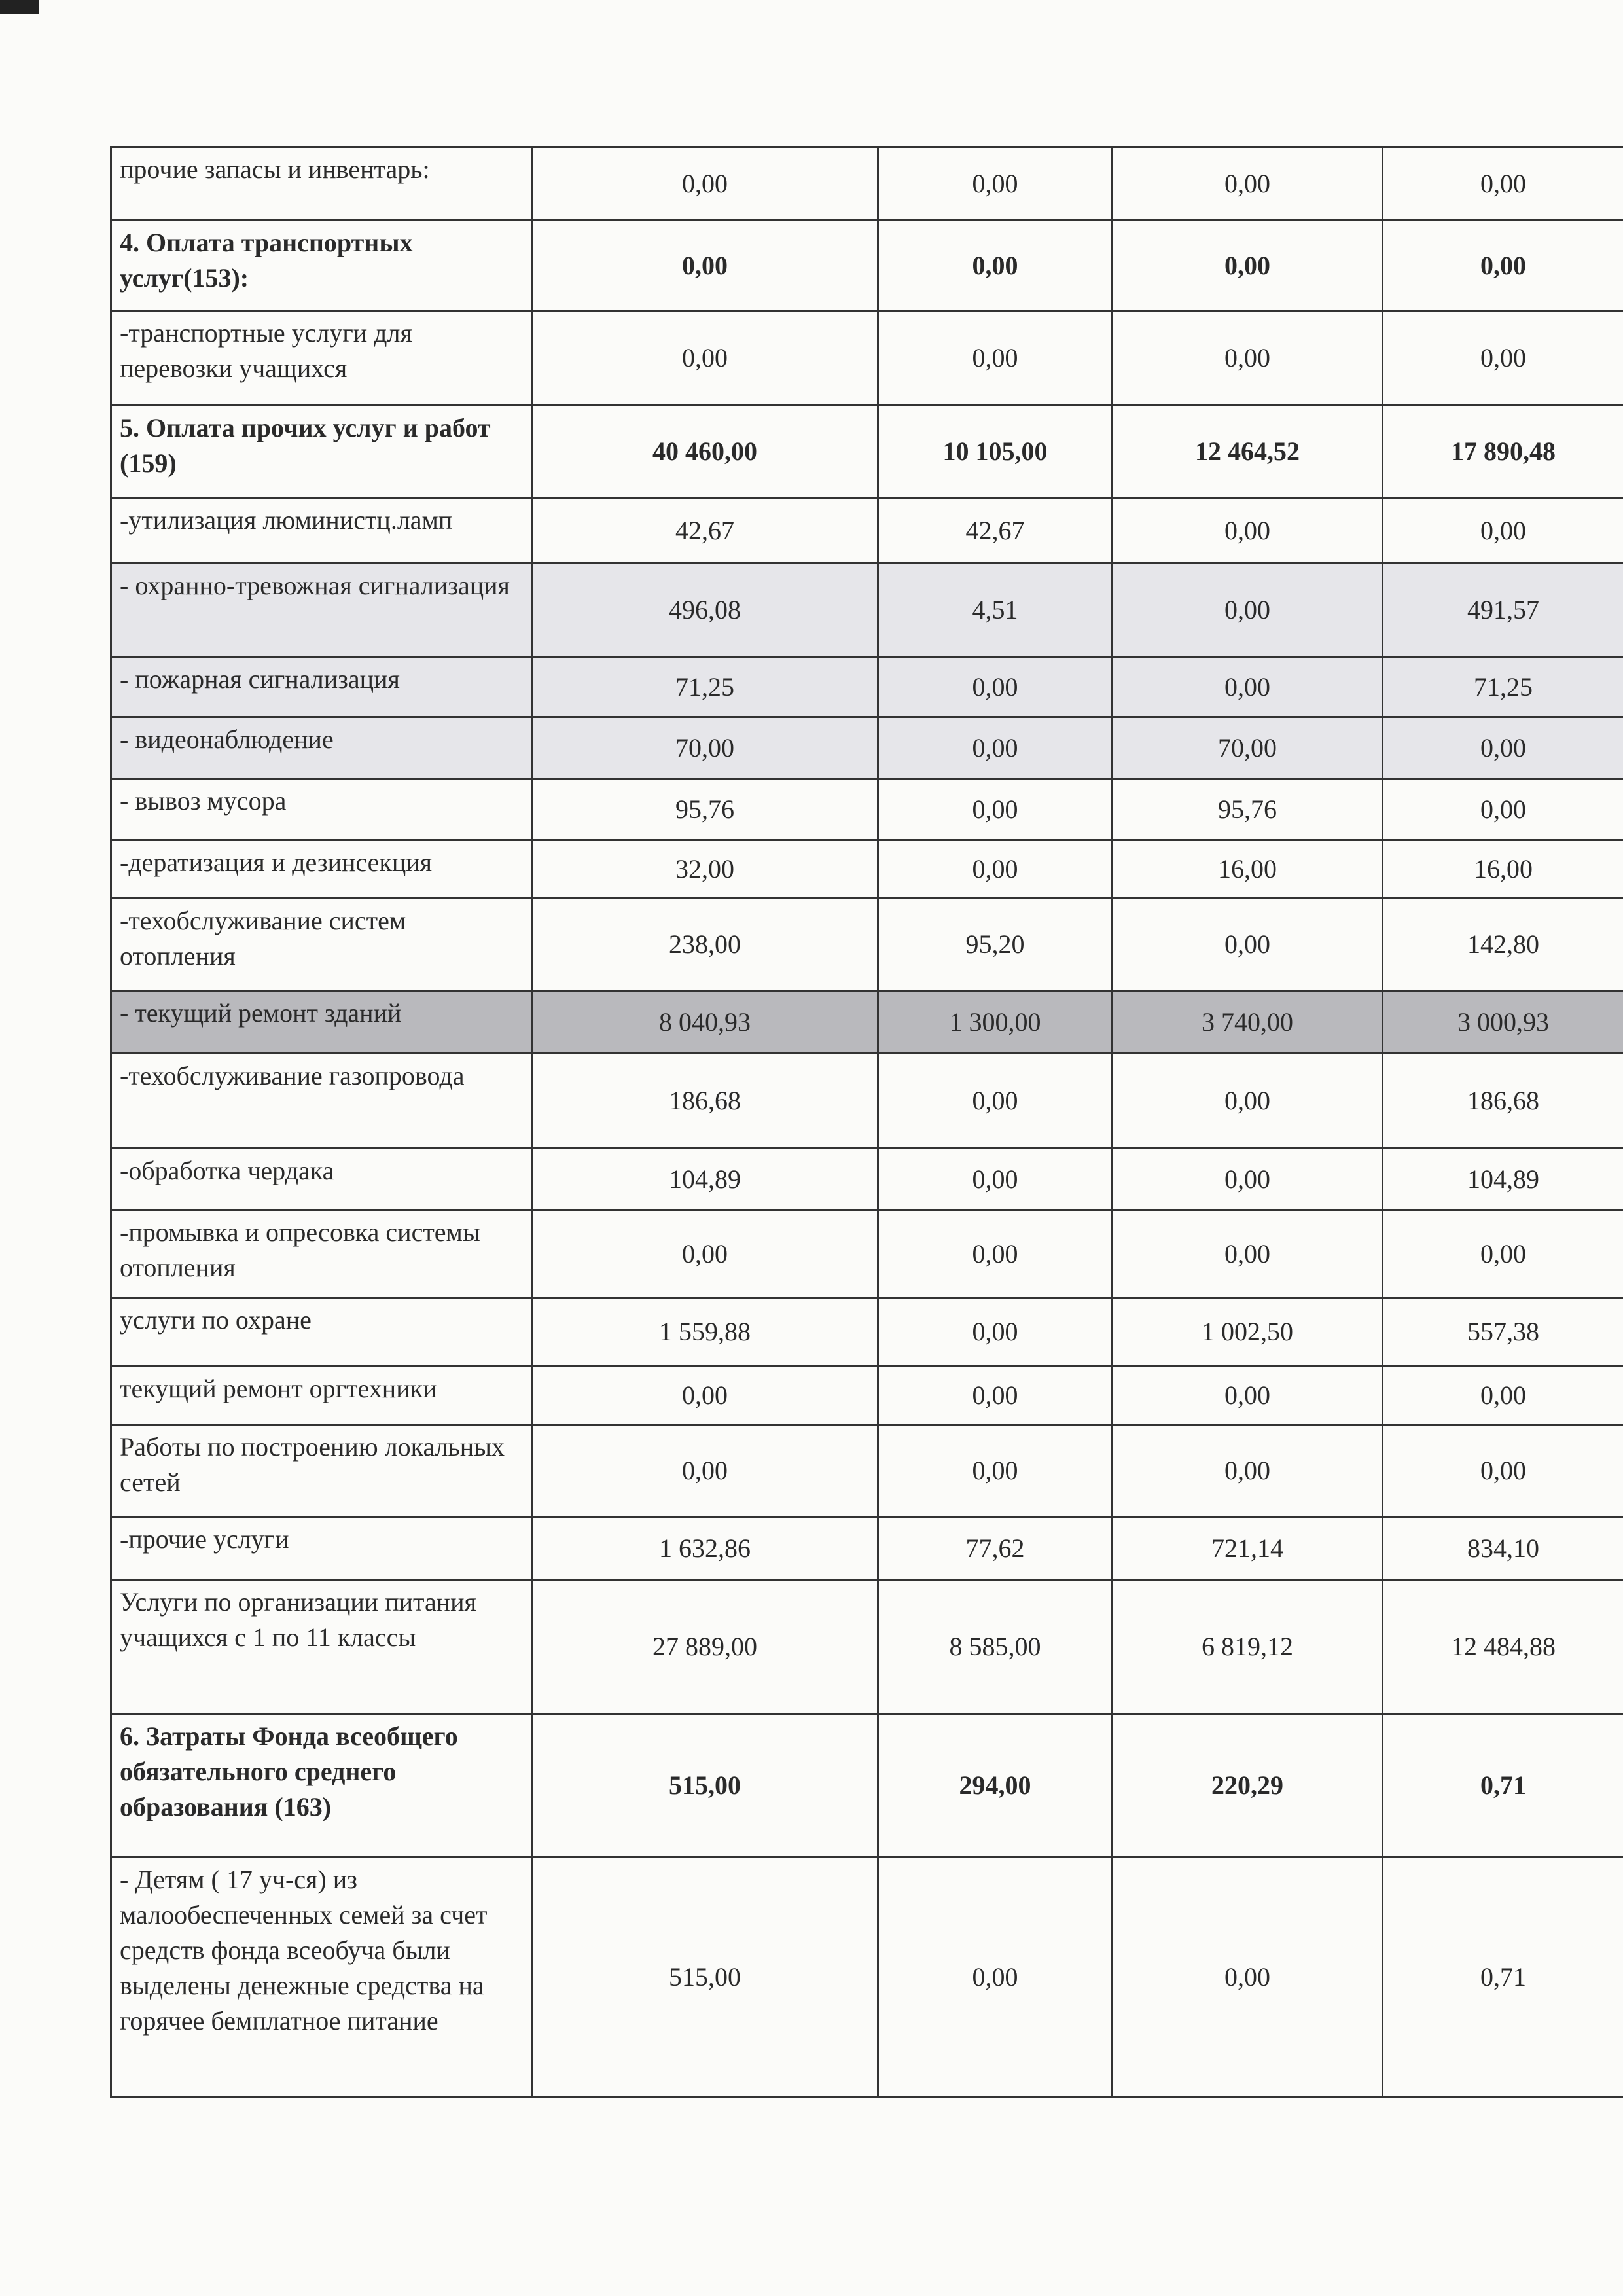 The height and width of the screenshot is (2296, 1623). What do you see at coordinates (1247, 809) in the screenshot?
I see `value-cell-col-3: 95,76` at bounding box center [1247, 809].